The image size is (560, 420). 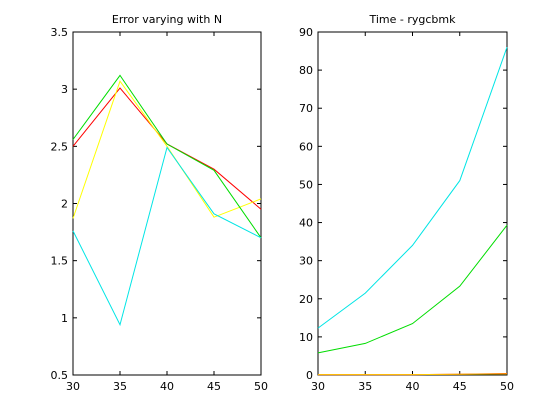 What do you see at coordinates (306, 32) in the screenshot?
I see `y-tick-label: 90` at bounding box center [306, 32].